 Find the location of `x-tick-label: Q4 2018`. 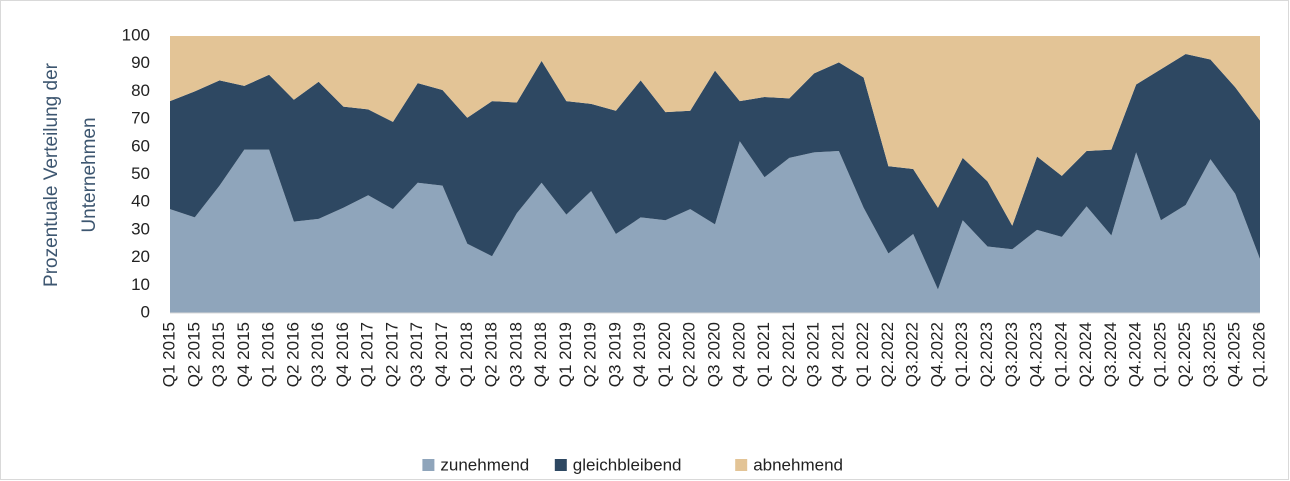

x-tick-label: Q4 2018 is located at coordinates (540, 354).